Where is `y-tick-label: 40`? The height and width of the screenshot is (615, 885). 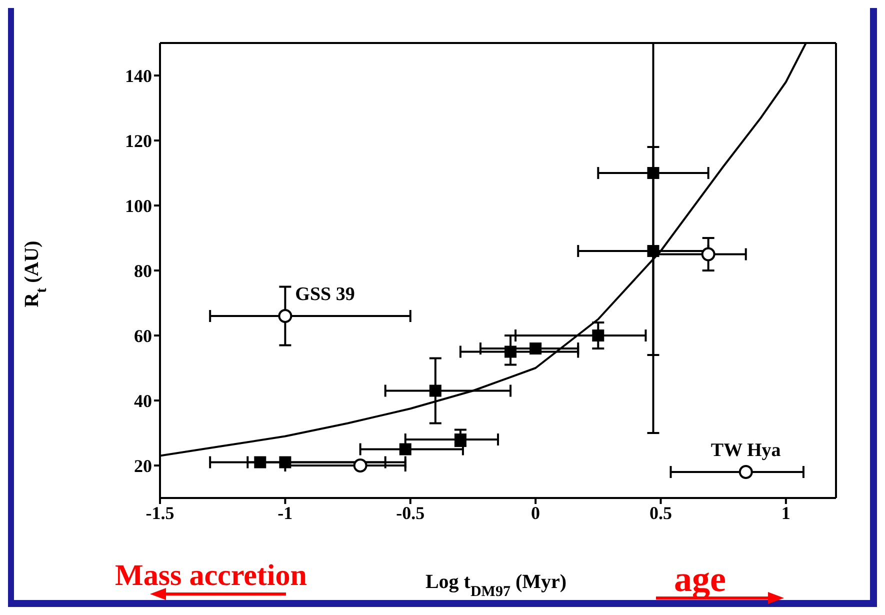 y-tick-label: 40 is located at coordinates (143, 400).